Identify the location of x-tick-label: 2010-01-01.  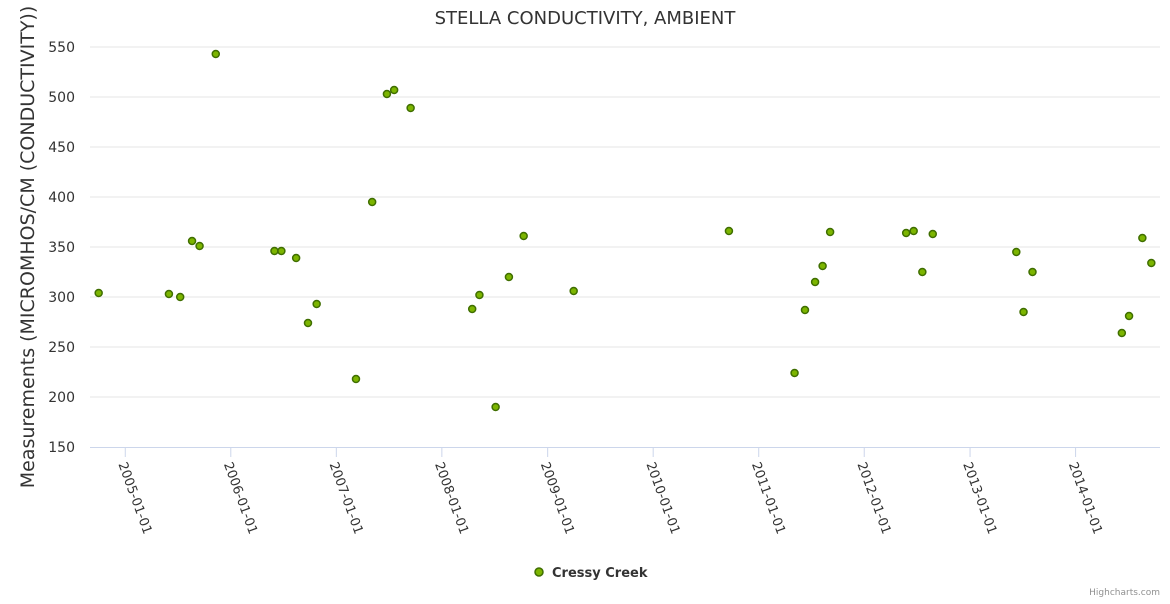
(662, 498).